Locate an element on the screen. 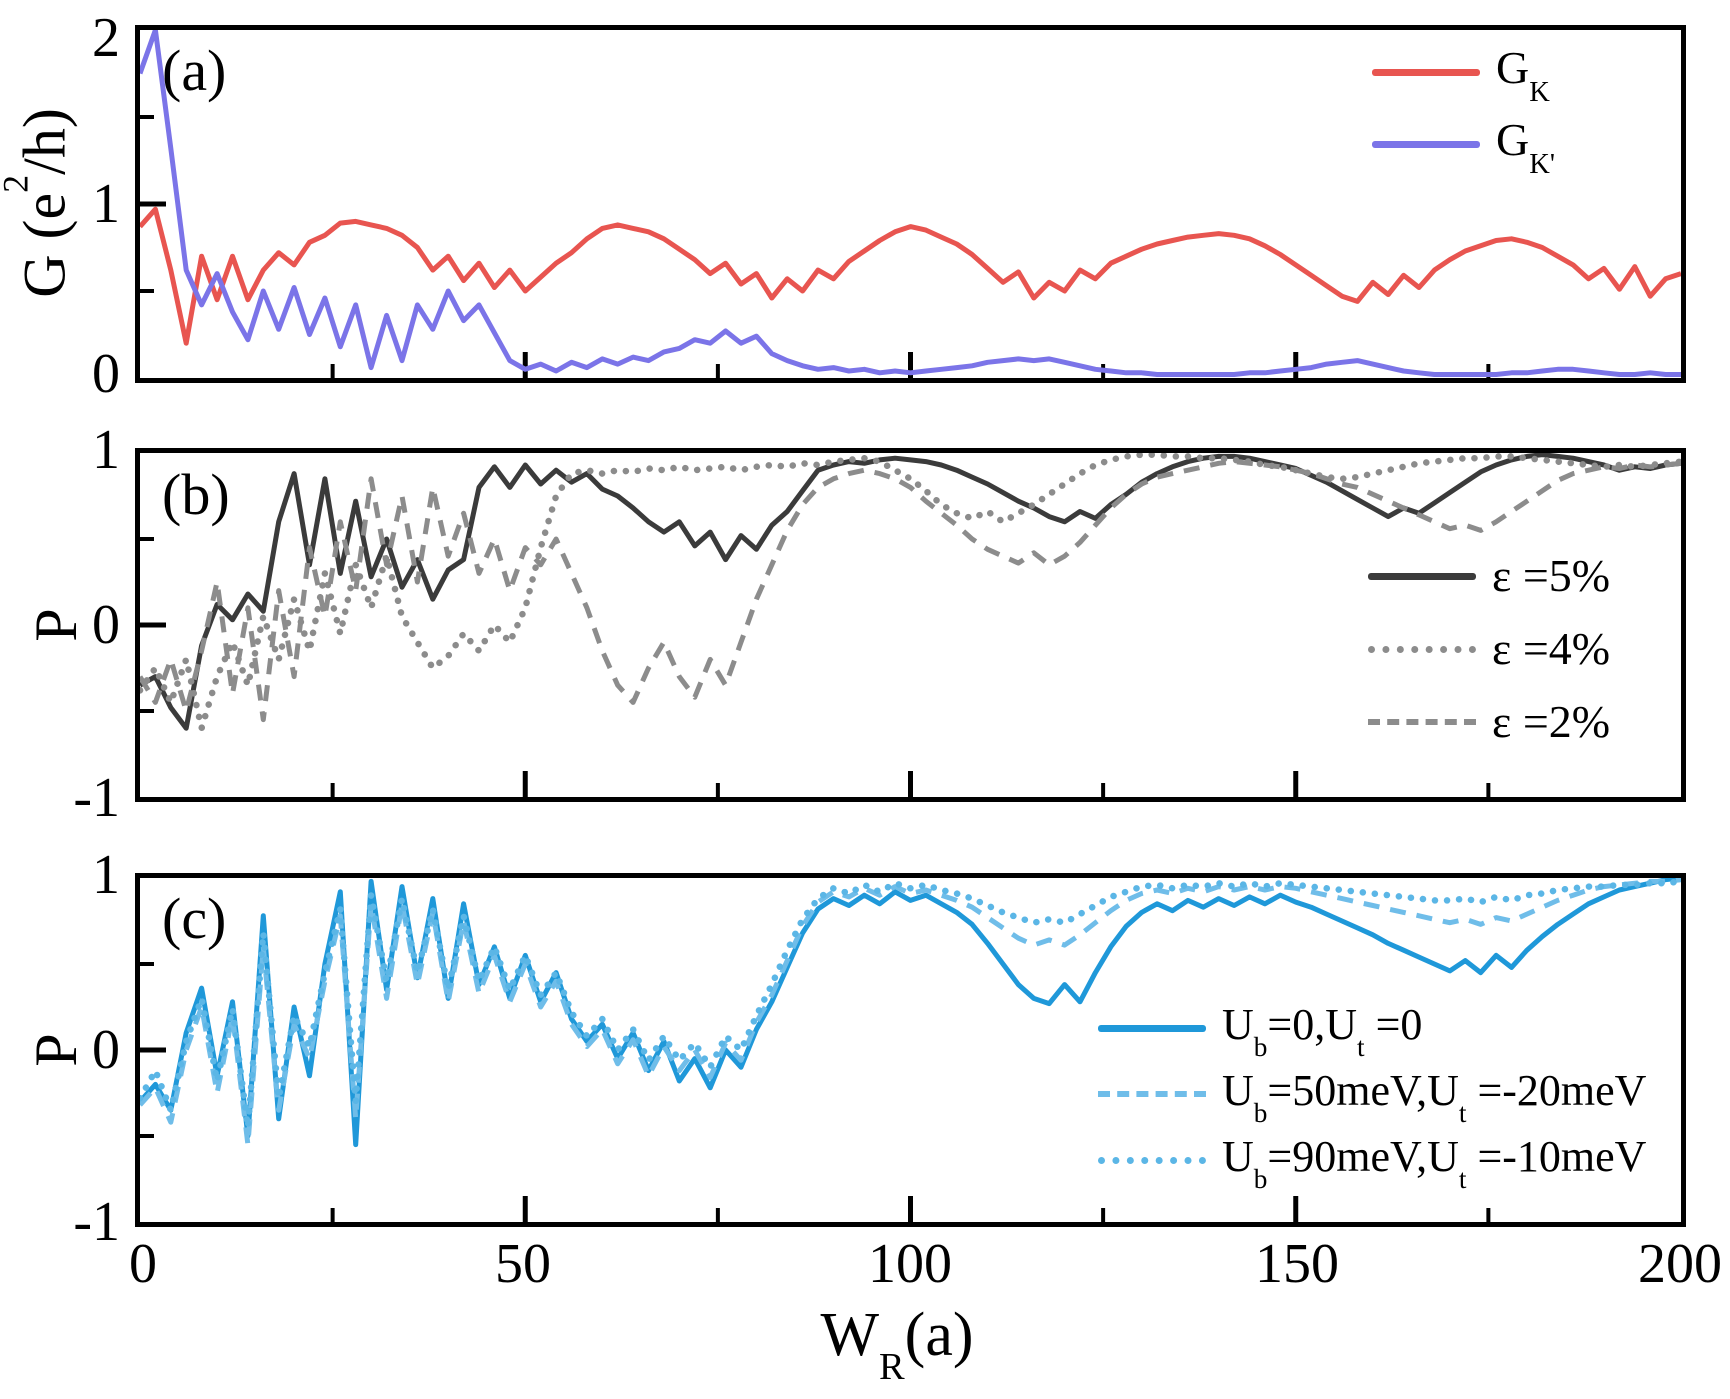  legend-label-gkp: GK' is located at coordinates (1525, 147).